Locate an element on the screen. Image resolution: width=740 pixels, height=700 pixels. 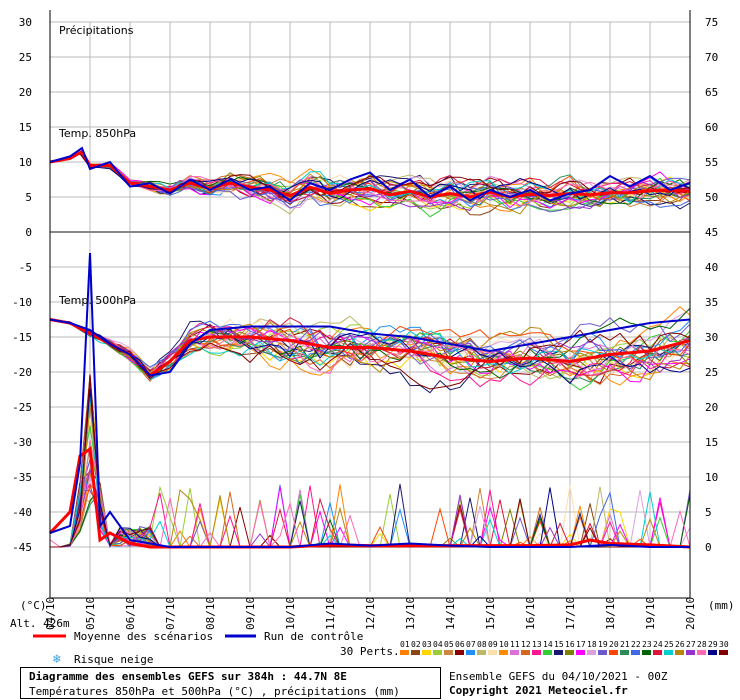
member-legend-id: 20 is located at coordinates (614, 644).